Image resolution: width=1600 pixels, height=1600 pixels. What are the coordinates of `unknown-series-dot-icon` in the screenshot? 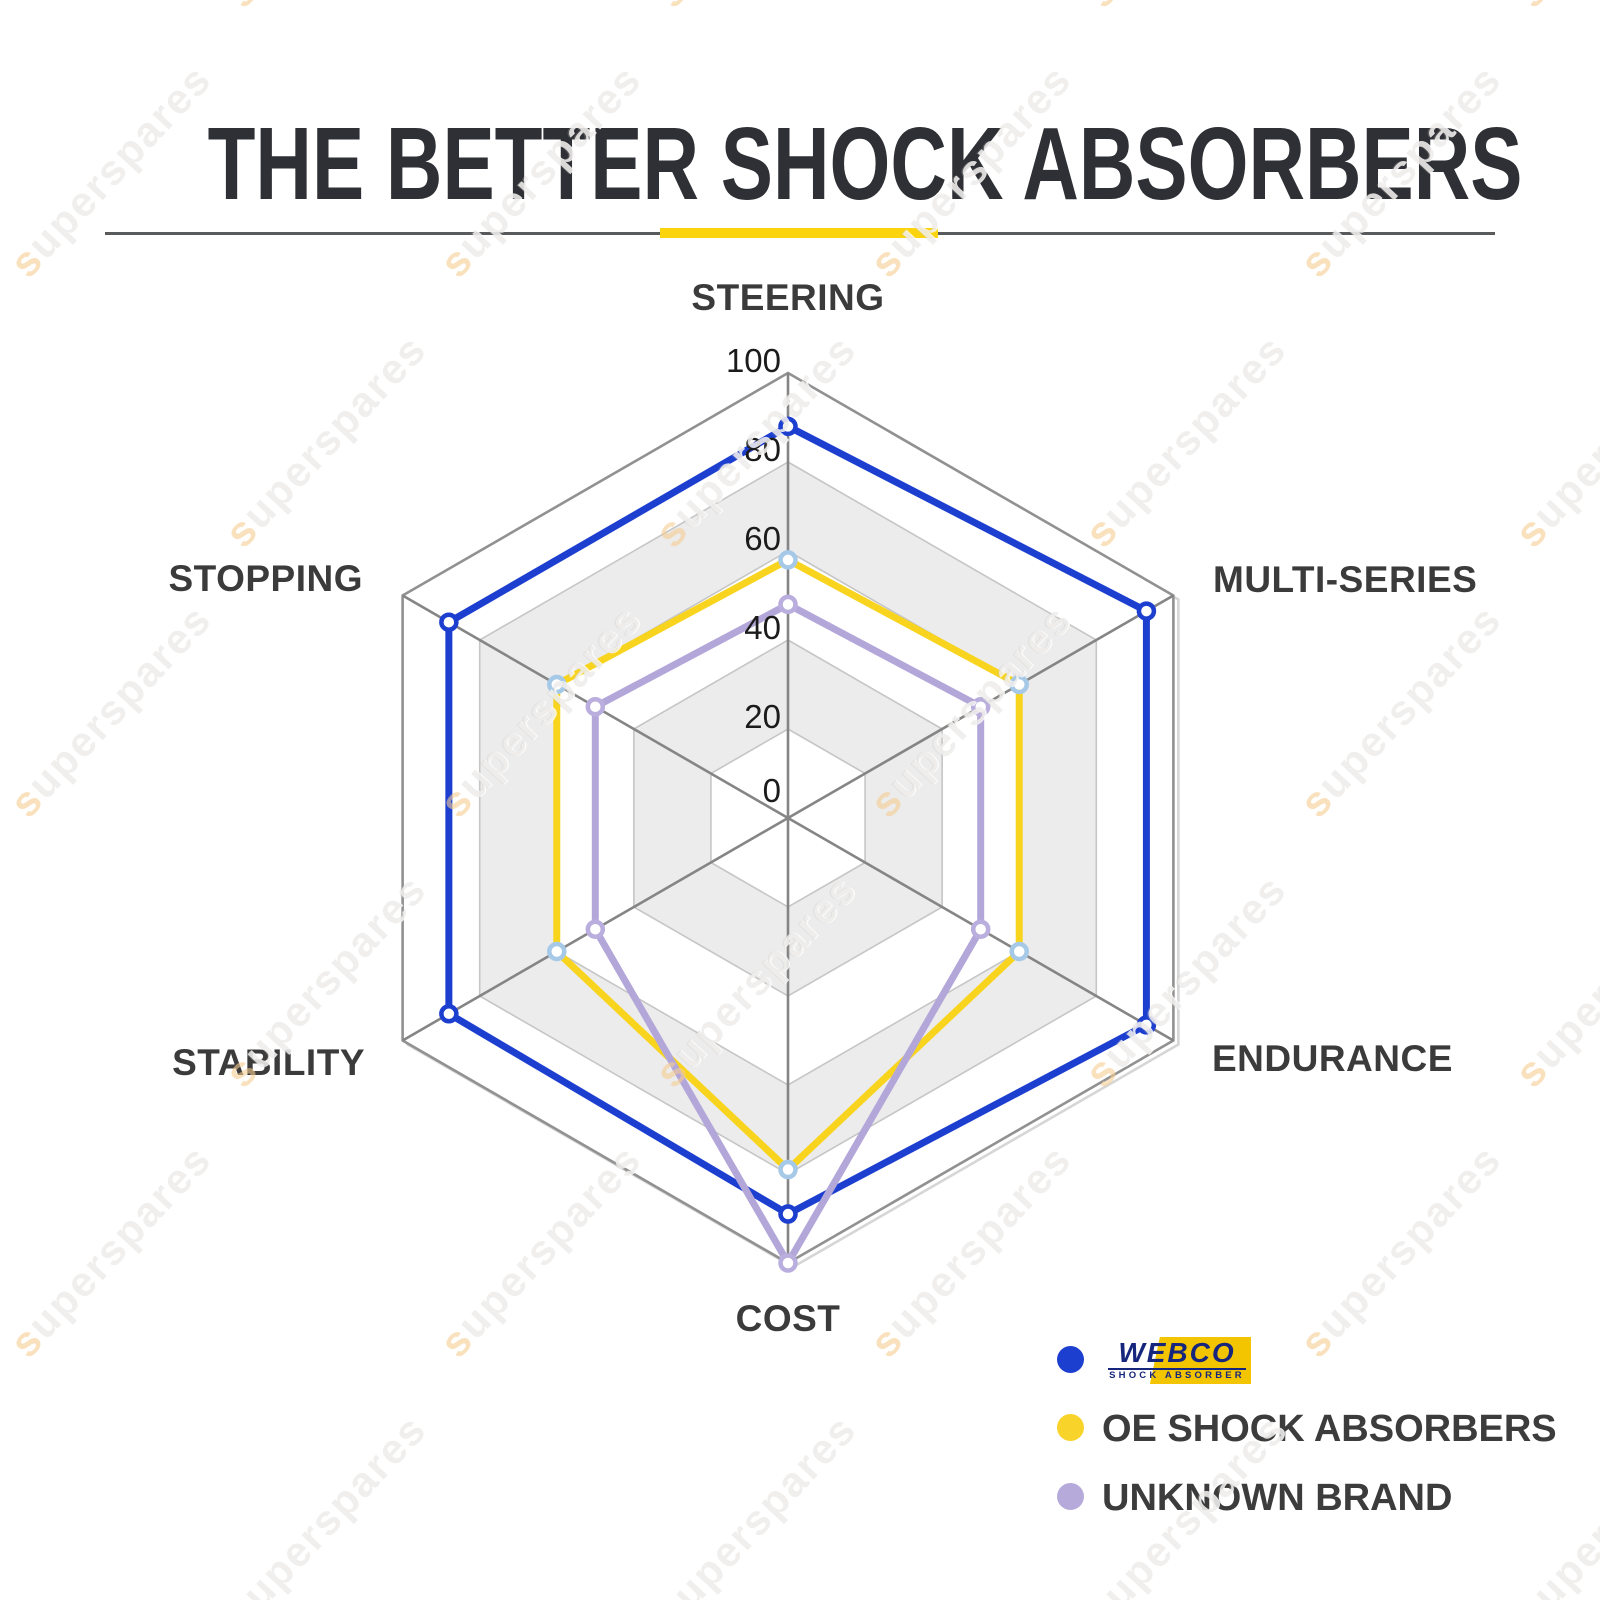 It's located at (1070, 1496).